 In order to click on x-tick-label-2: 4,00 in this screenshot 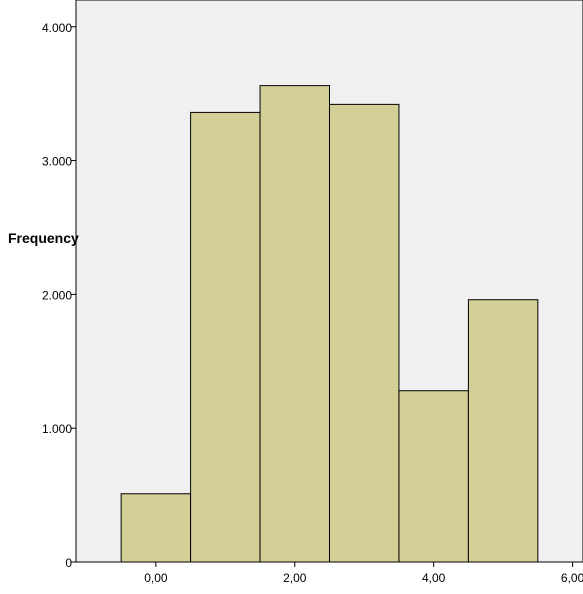, I will do `click(434, 578)`.